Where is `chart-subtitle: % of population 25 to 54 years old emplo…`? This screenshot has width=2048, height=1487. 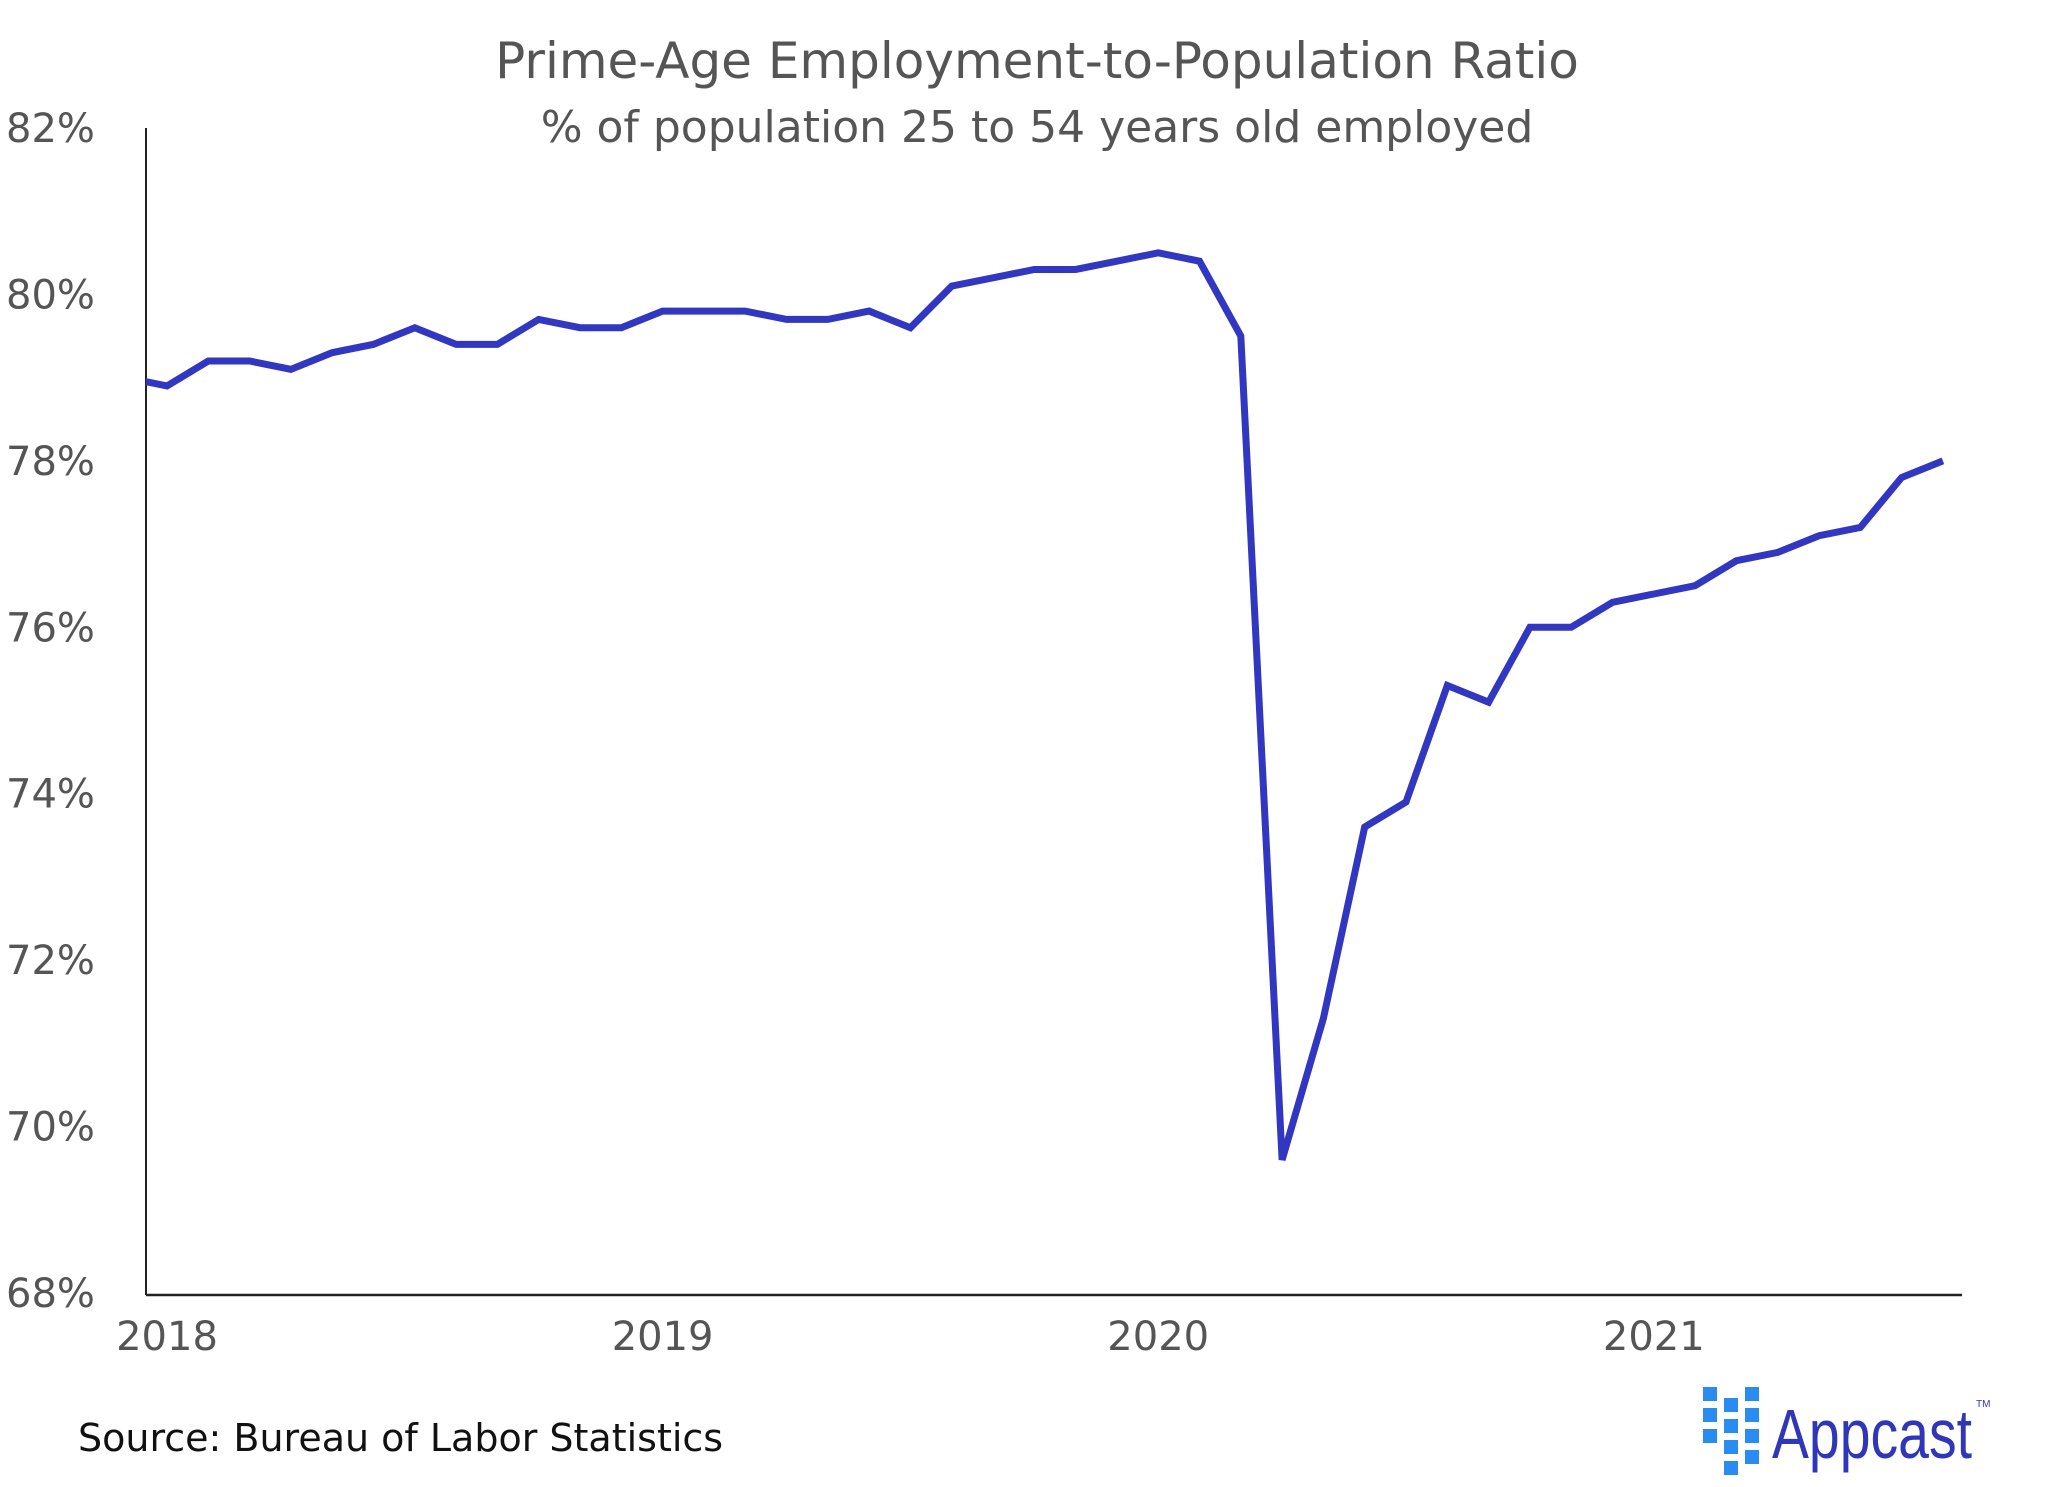 chart-subtitle: % of population 25 to 54 years old emplo… is located at coordinates (1037, 127).